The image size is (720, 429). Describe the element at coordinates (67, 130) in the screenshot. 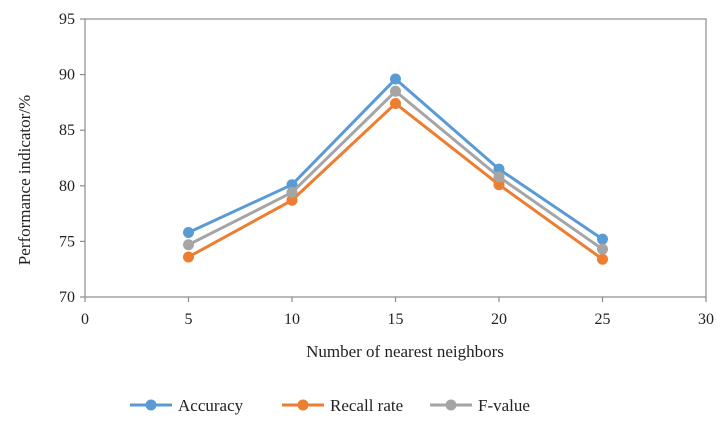

I see `y-tick-label: 85` at that location.